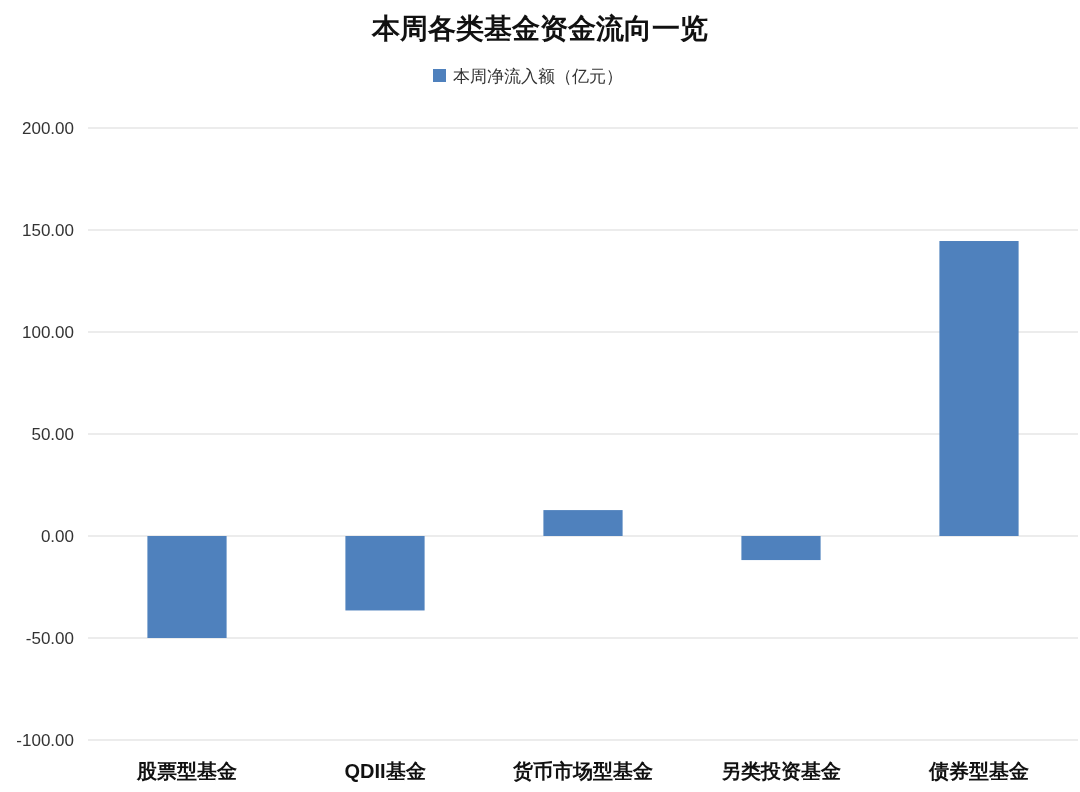 This screenshot has height=792, width=1080. What do you see at coordinates (48, 128) in the screenshot?
I see `y-tick-label: 200.00` at bounding box center [48, 128].